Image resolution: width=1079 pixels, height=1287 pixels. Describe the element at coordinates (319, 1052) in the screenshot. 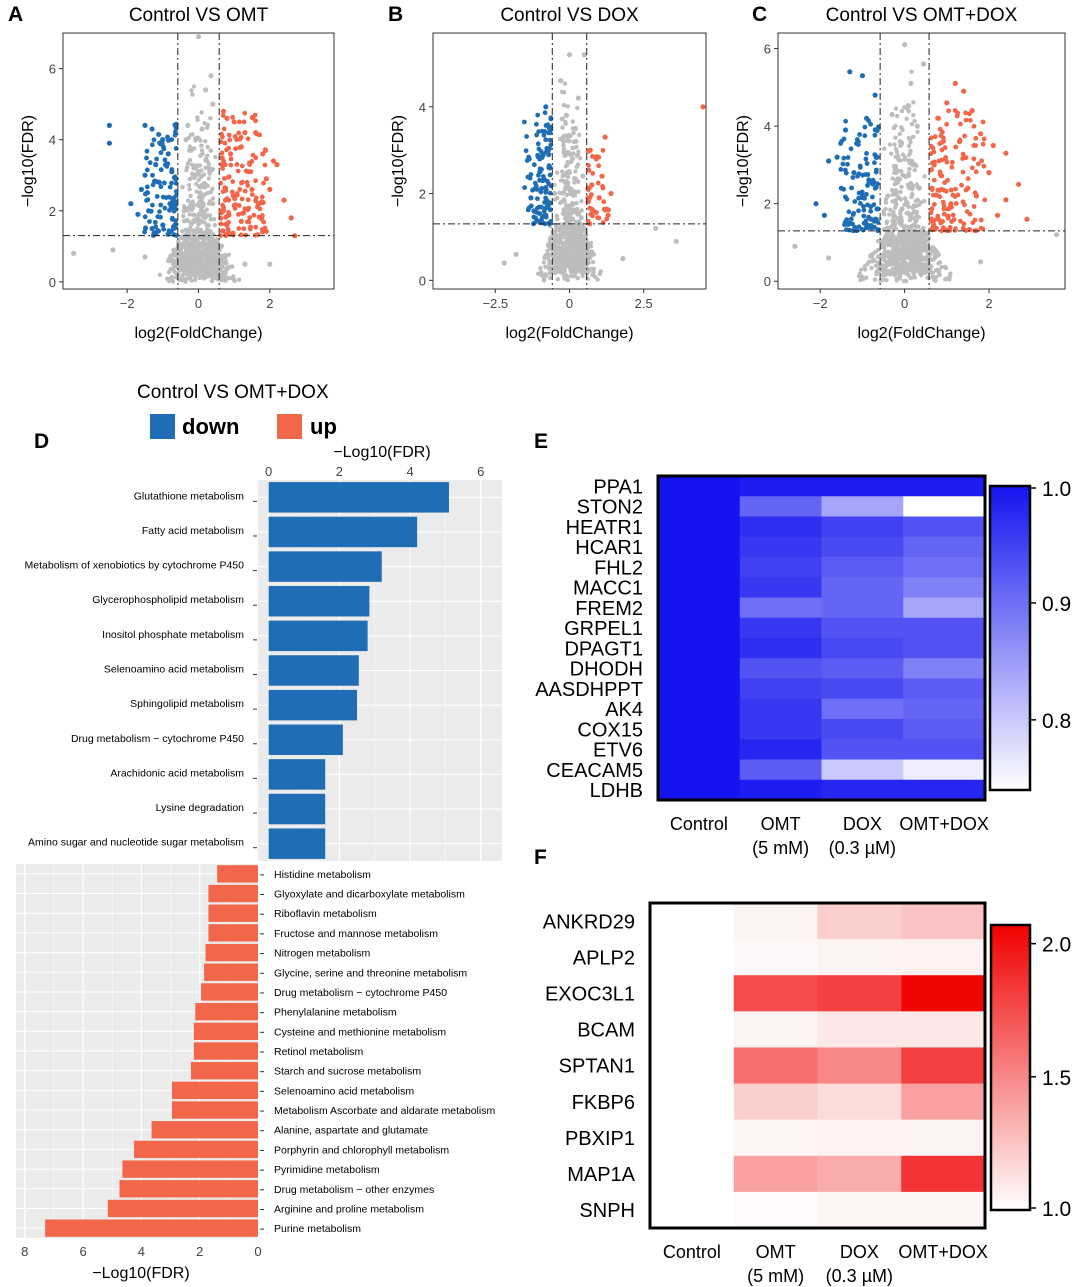

I see `enrichment-up-category-label: Retinol metabolism` at that location.